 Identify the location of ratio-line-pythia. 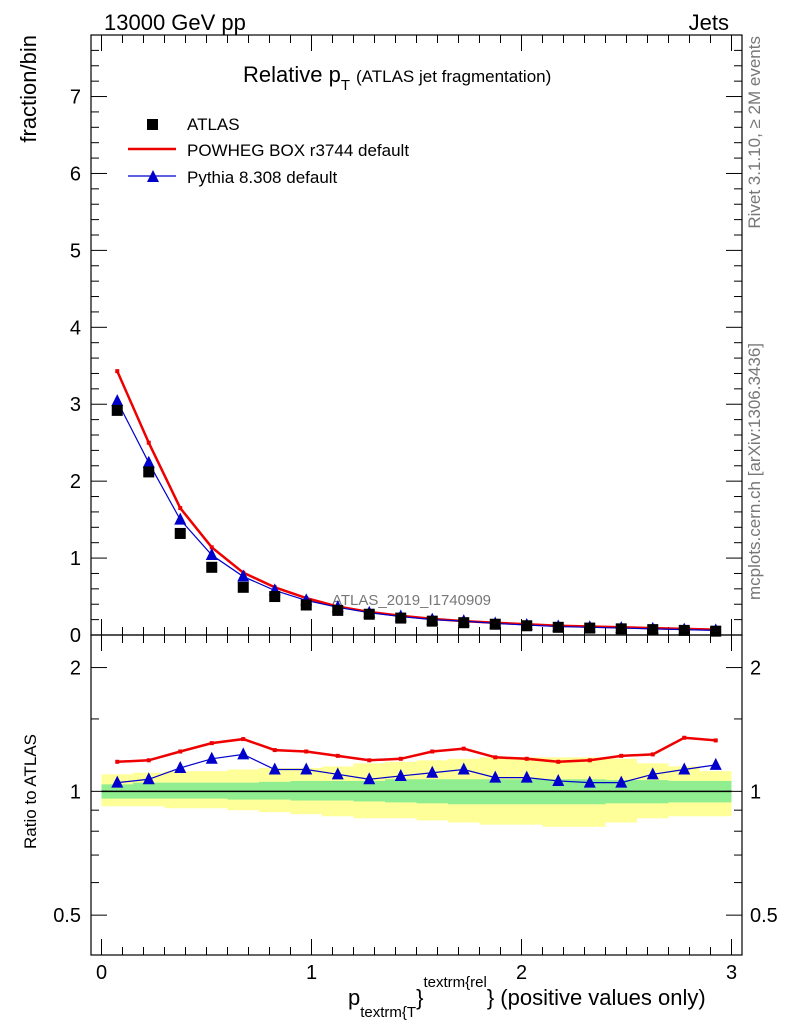
(416, 768).